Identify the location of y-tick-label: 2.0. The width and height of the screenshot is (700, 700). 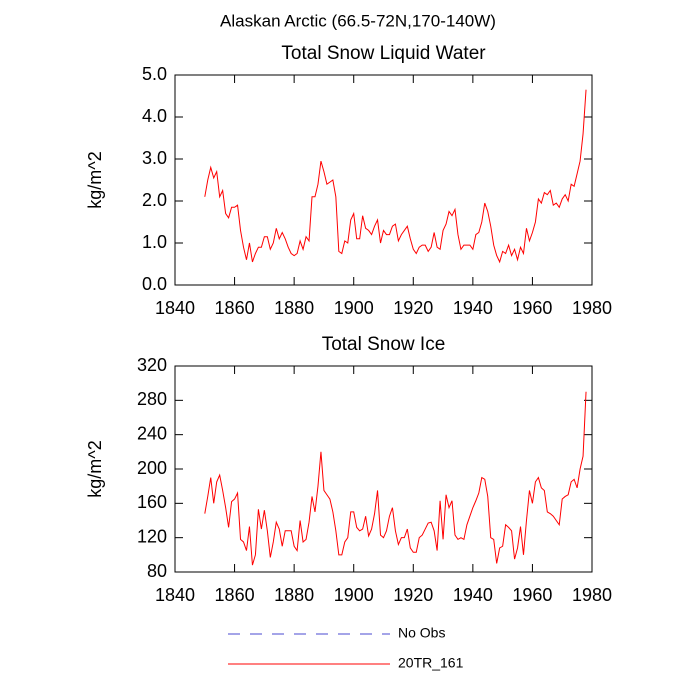
(154, 200).